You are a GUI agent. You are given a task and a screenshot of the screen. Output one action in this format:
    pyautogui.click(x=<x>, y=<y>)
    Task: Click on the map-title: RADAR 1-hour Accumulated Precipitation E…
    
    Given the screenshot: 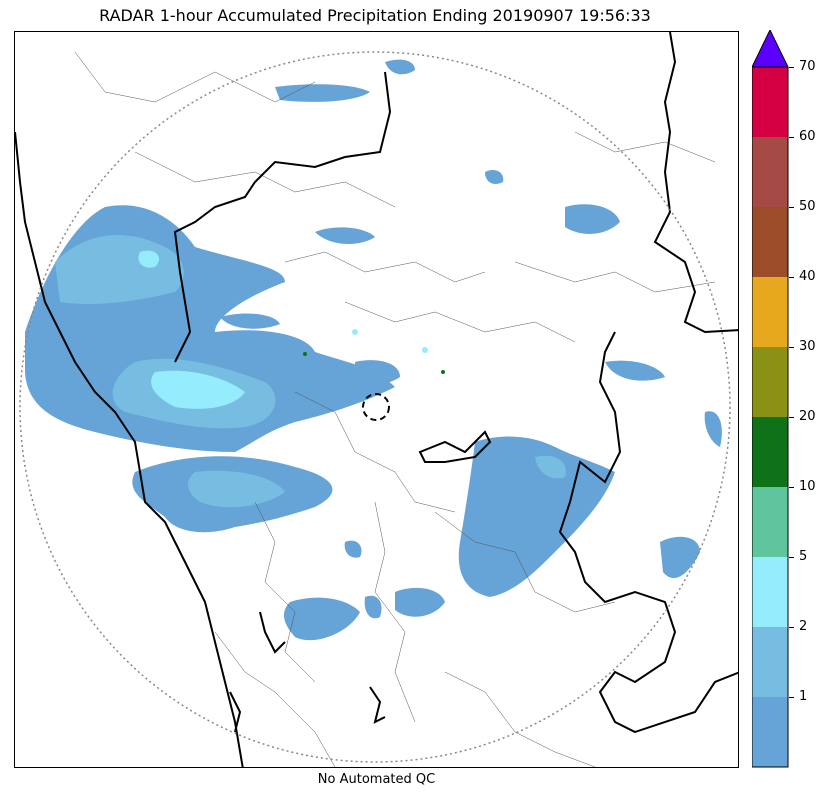 What is the action you would take?
    pyautogui.click(x=375, y=15)
    